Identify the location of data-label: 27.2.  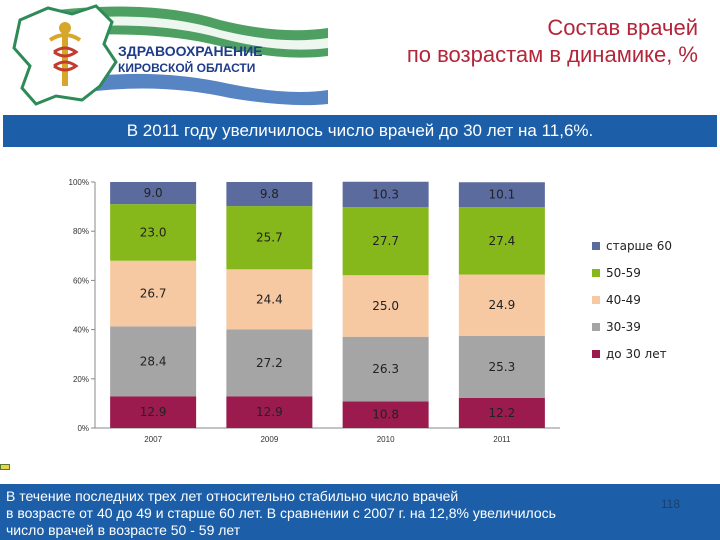
(269, 363).